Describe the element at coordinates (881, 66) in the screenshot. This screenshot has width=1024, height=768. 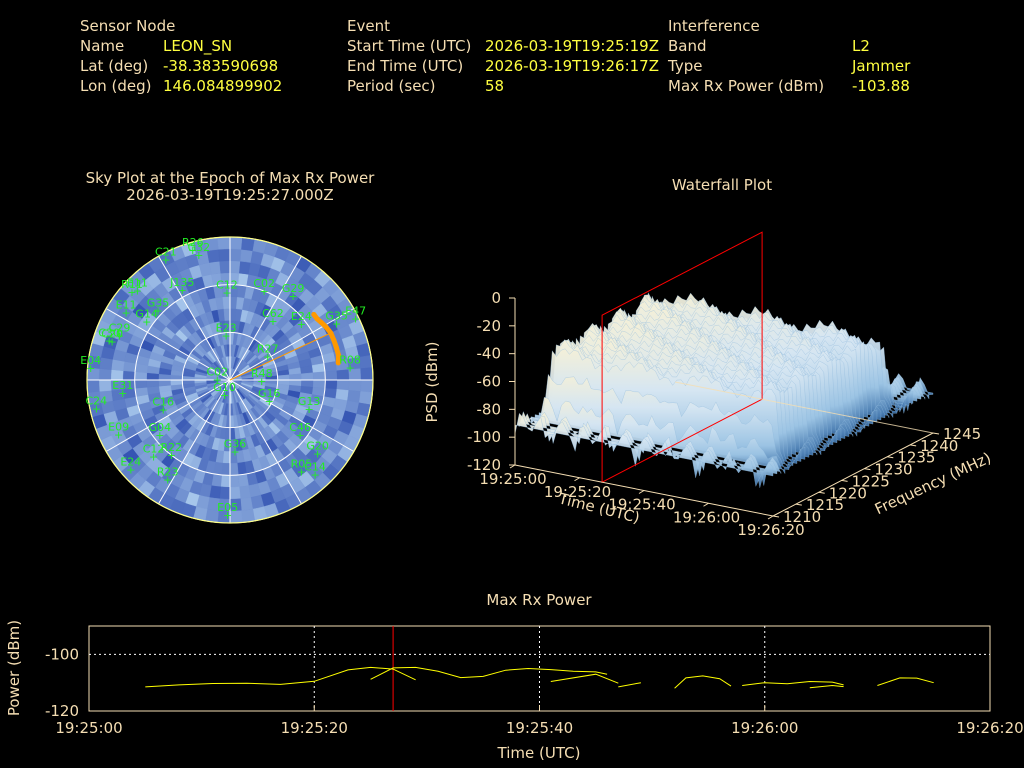
I see `interference-type-value: Jammer` at that location.